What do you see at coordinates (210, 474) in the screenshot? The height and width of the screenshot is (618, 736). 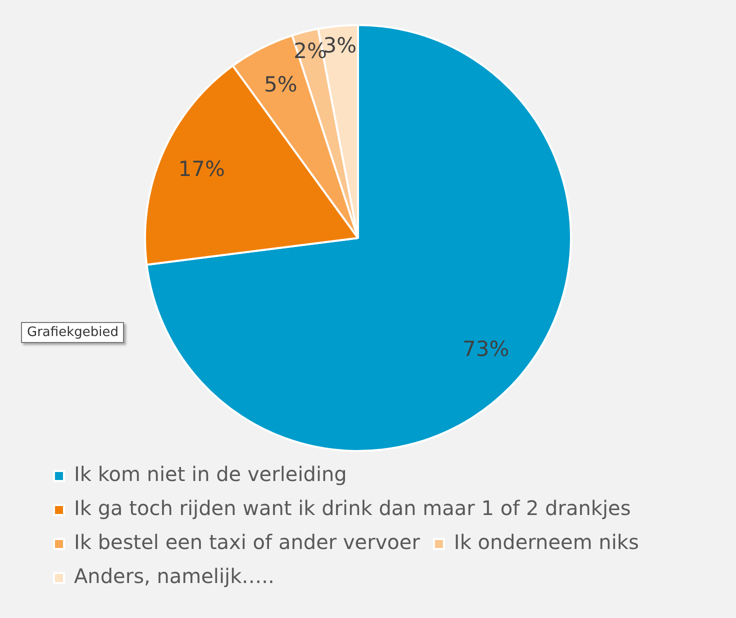 I see `legend-label: Ik kom niet in de verleiding` at bounding box center [210, 474].